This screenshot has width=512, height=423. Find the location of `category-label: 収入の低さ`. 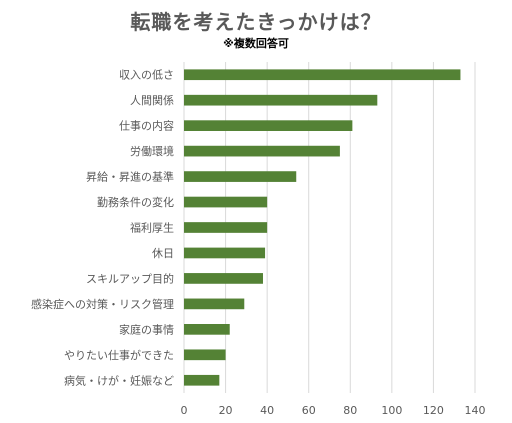

category-label: 収入の低さ is located at coordinates (146, 75).